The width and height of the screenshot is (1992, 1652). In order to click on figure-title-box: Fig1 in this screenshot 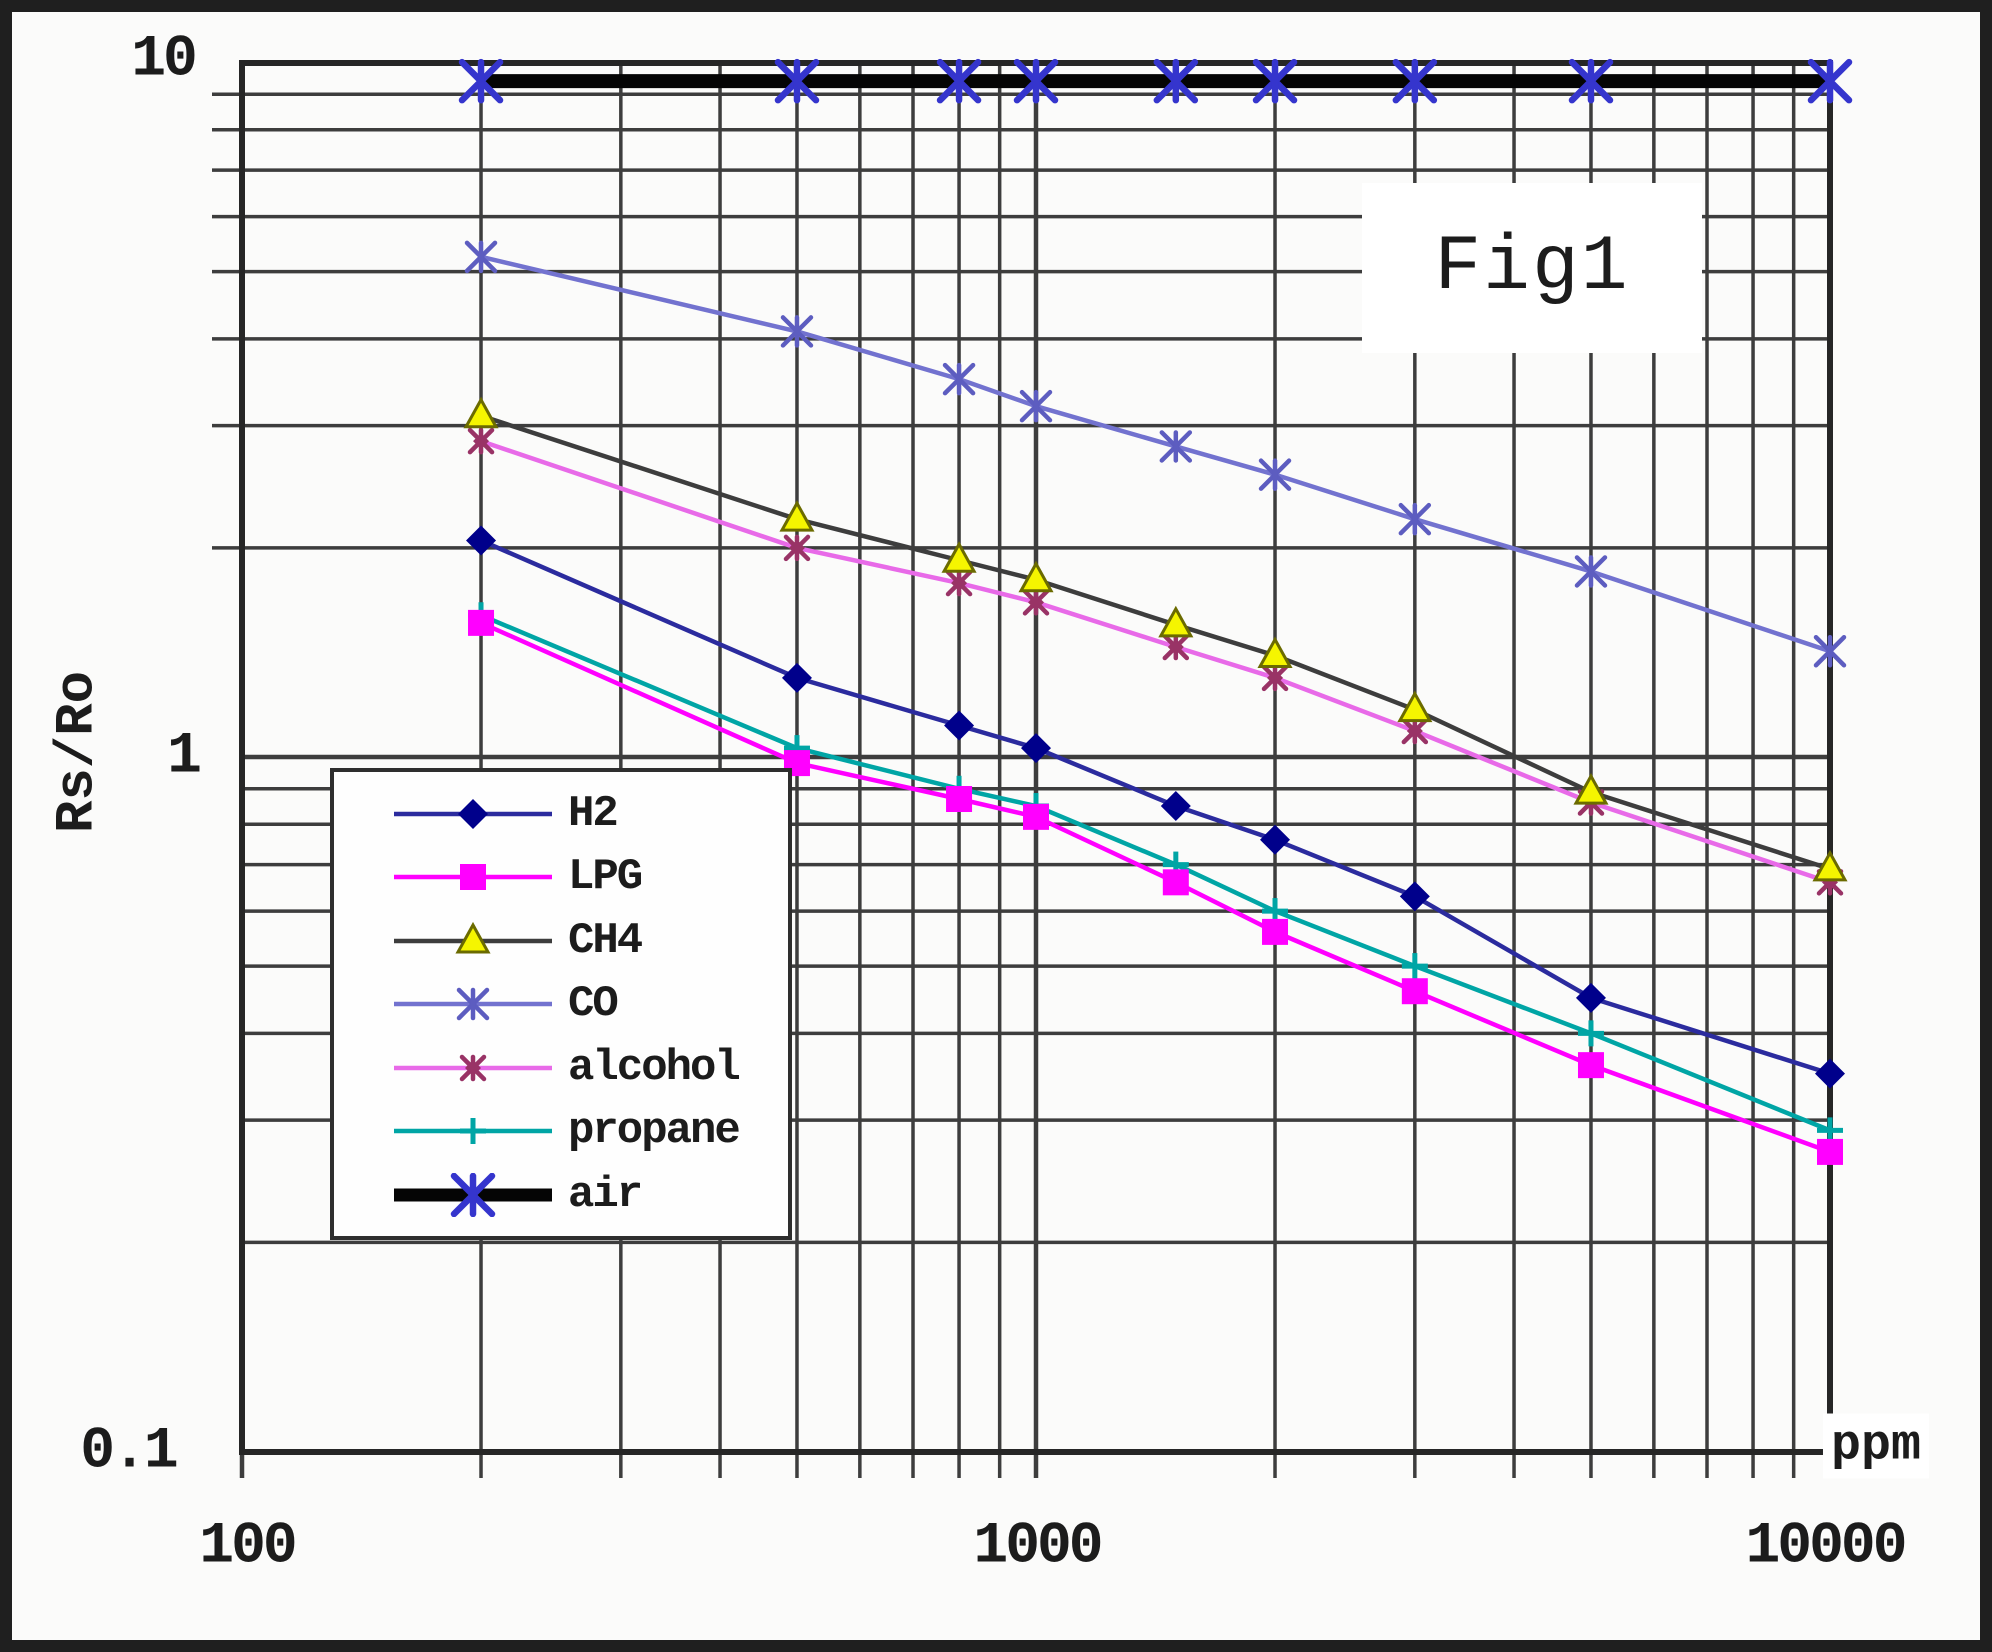, I will do `click(1532, 268)`.